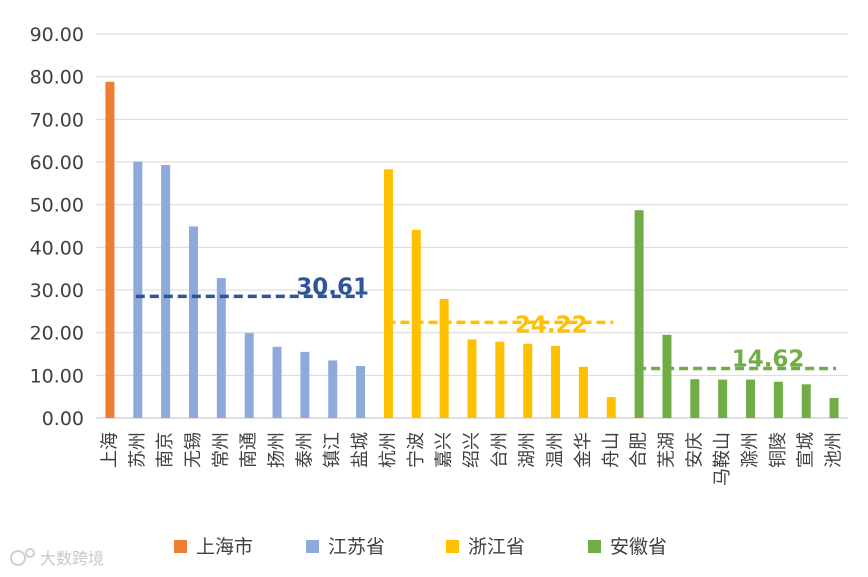 This screenshot has height=577, width=868. What do you see at coordinates (420, 547) in the screenshot?
I see `legend: 上海市 江苏省 浙江省 安徽省` at bounding box center [420, 547].